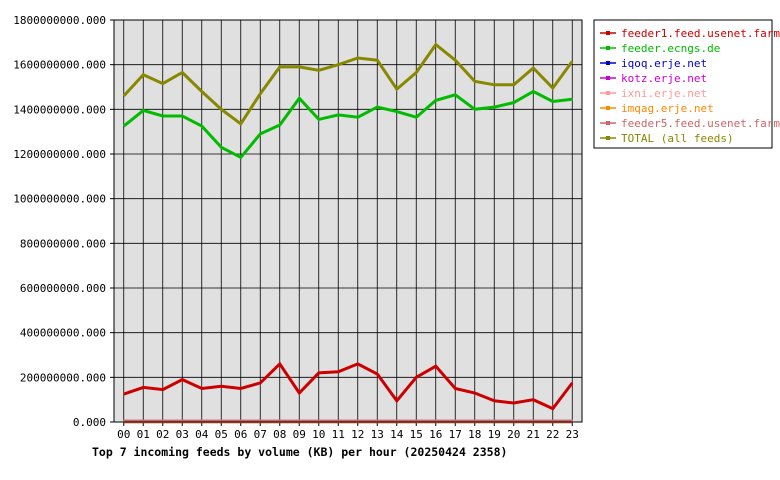 The image size is (780, 480). Describe the element at coordinates (279, 434) in the screenshot. I see `x-tick-label: 08` at that location.